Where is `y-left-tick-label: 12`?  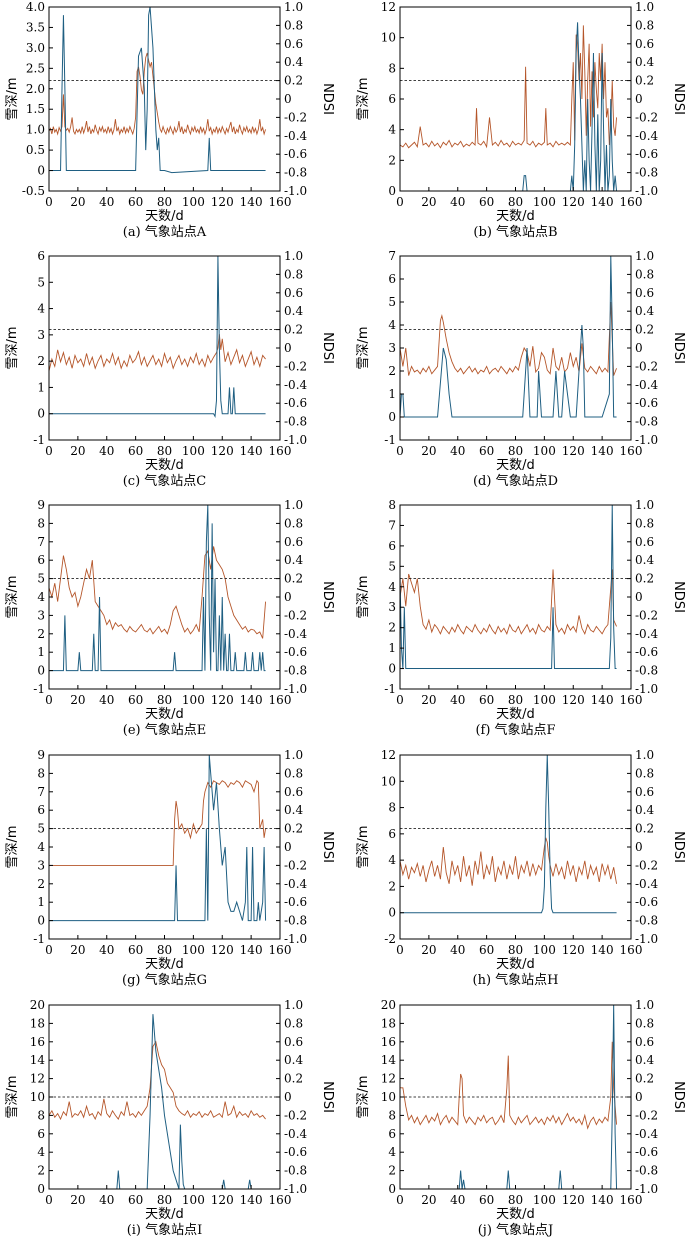
y-left-tick-label: 12 is located at coordinates (37, 1079).